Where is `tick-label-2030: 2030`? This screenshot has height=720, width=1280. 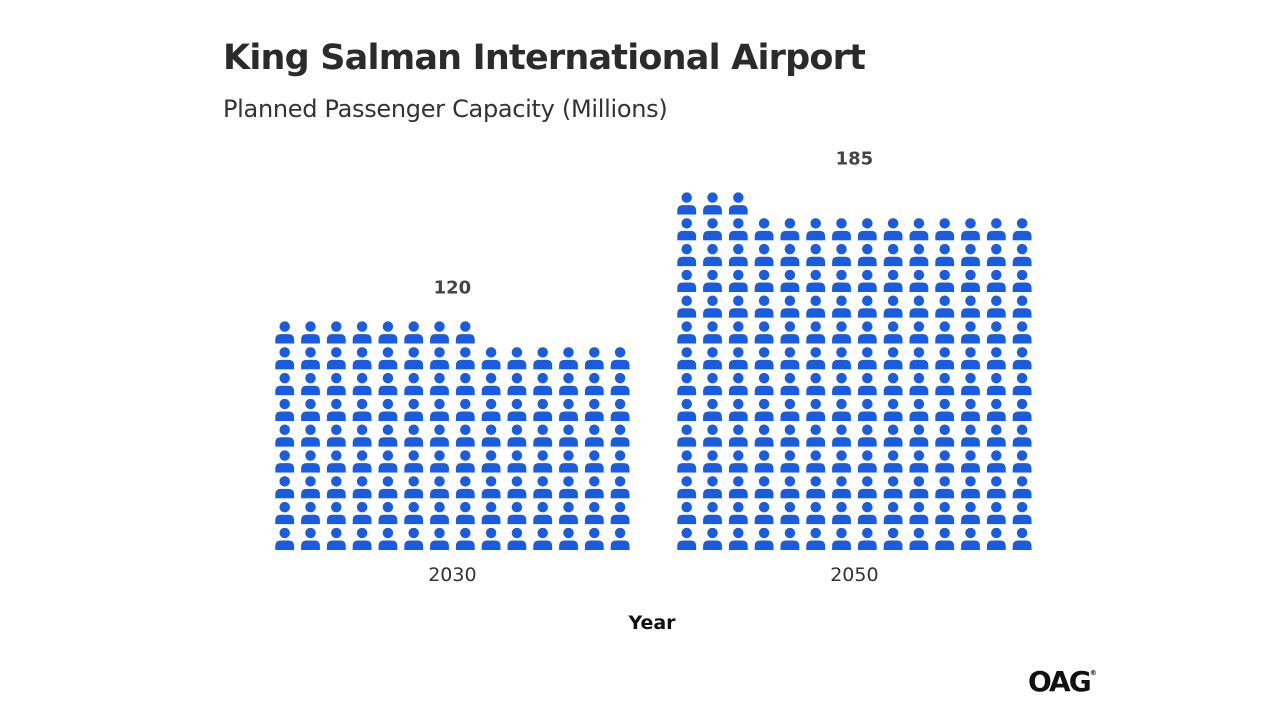 tick-label-2030: 2030 is located at coordinates (452, 575).